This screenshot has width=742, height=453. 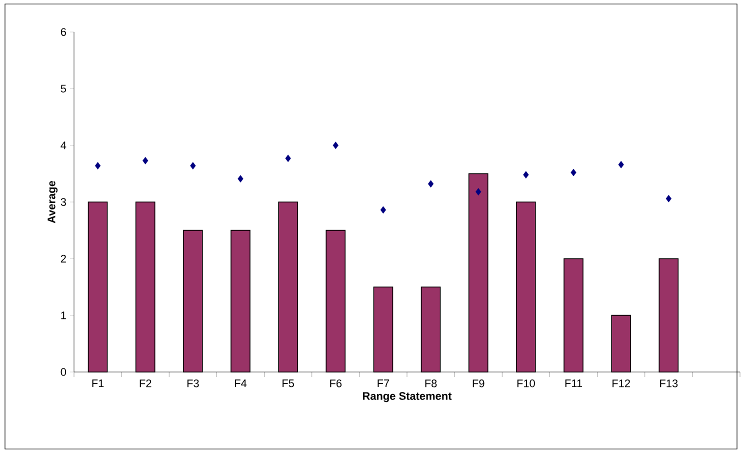 What do you see at coordinates (146, 384) in the screenshot?
I see `x-tick-label: F2` at bounding box center [146, 384].